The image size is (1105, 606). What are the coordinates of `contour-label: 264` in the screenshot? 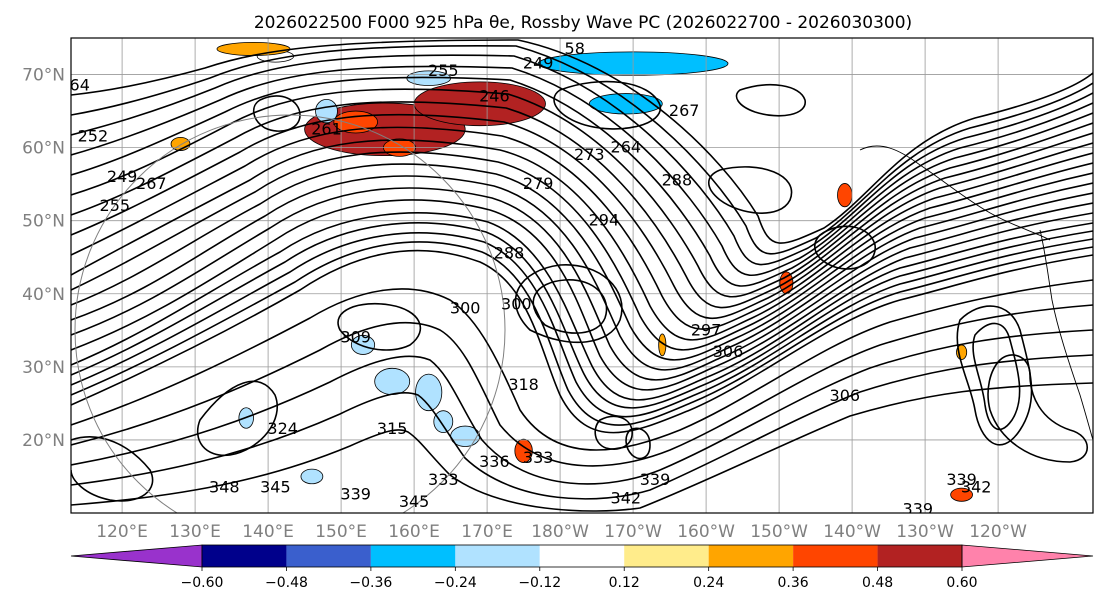 It's located at (626, 147).